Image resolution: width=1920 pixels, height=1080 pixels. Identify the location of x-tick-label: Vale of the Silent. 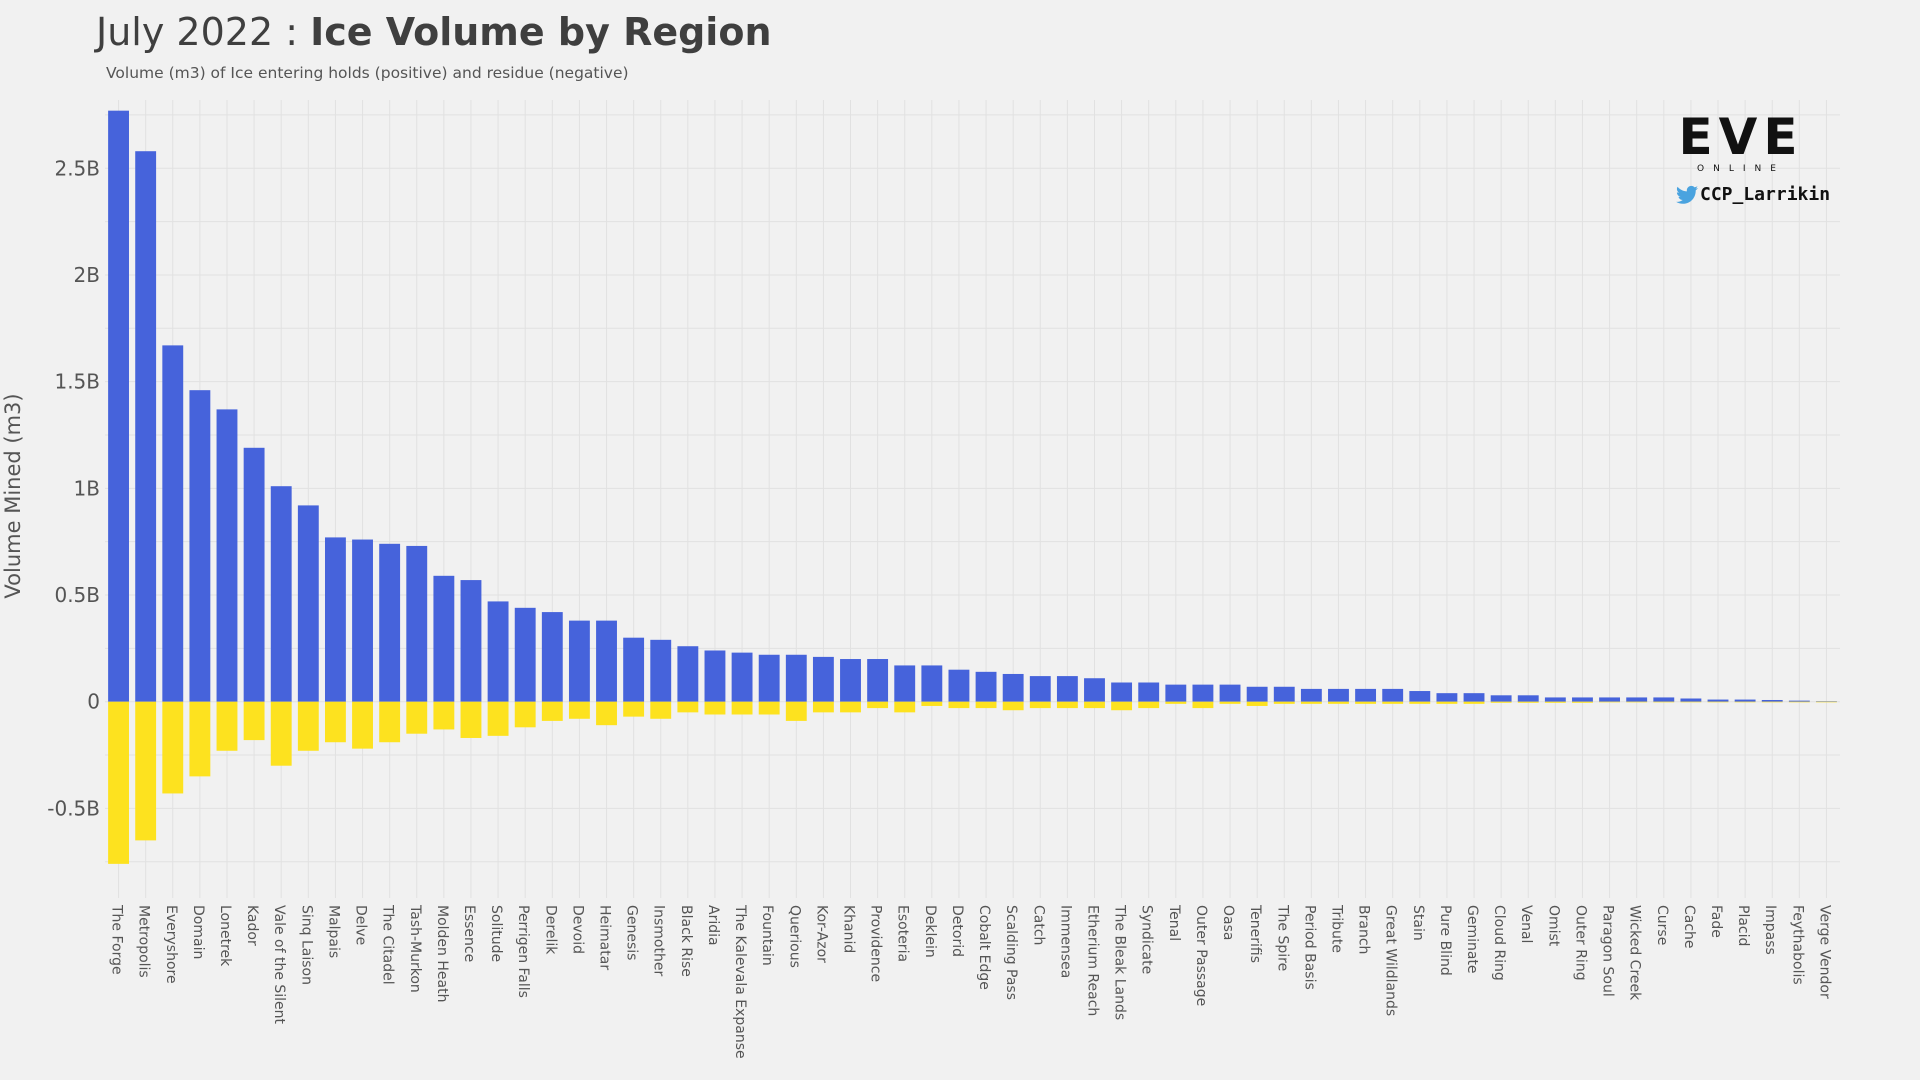
(279, 965).